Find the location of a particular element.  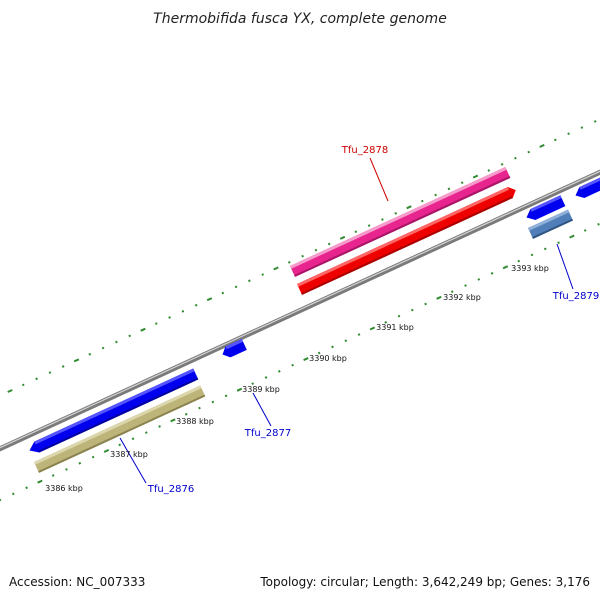

tick-label-3392: 3392 kbp is located at coordinates (462, 297).